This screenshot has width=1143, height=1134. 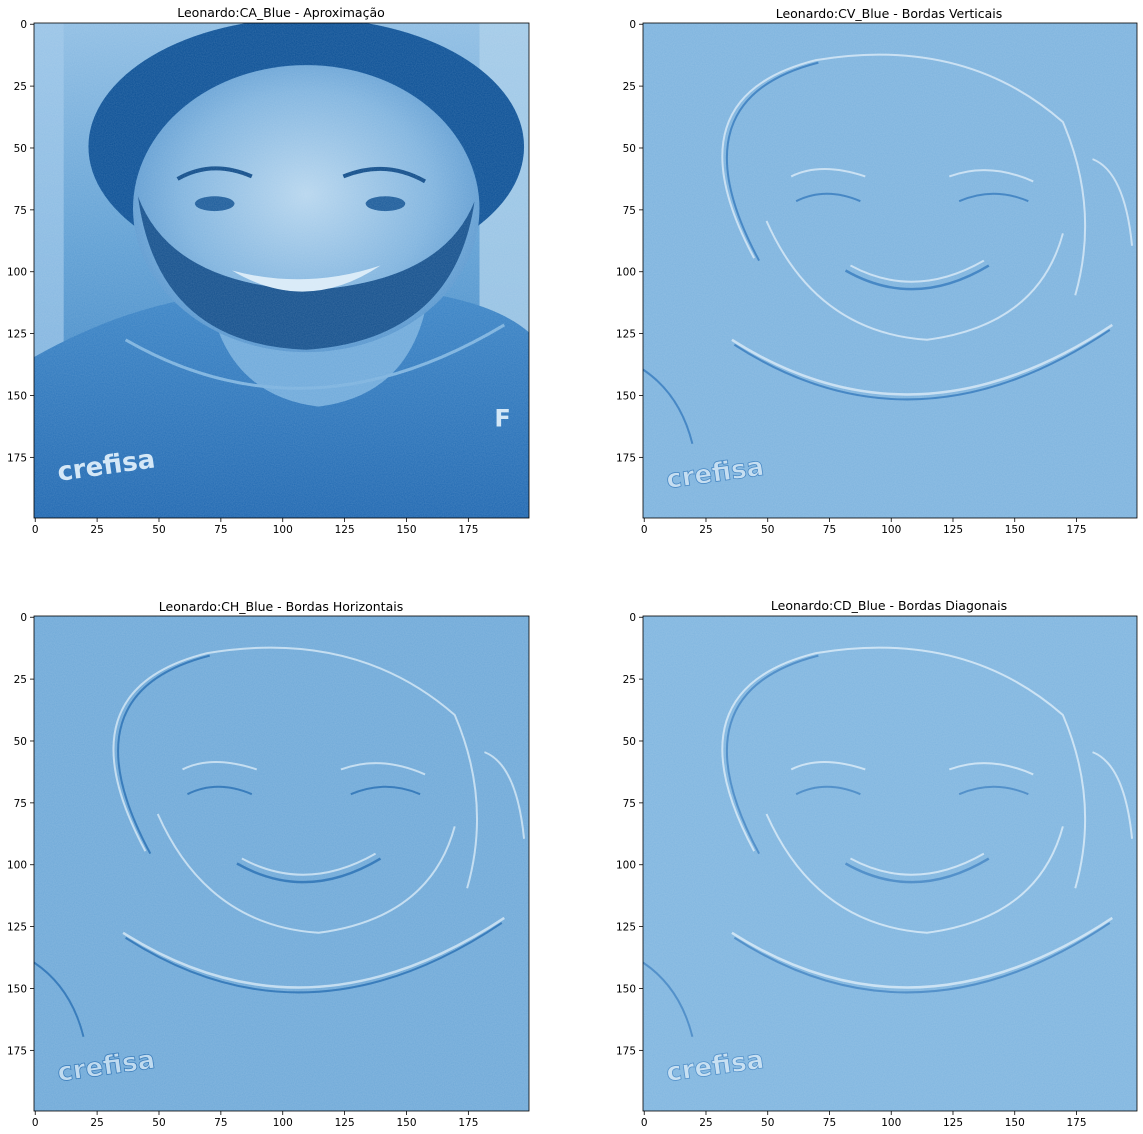 What do you see at coordinates (889, 13) in the screenshot?
I see `chart-title: Leonardo:CV_Blue - Bordas Verticais` at bounding box center [889, 13].